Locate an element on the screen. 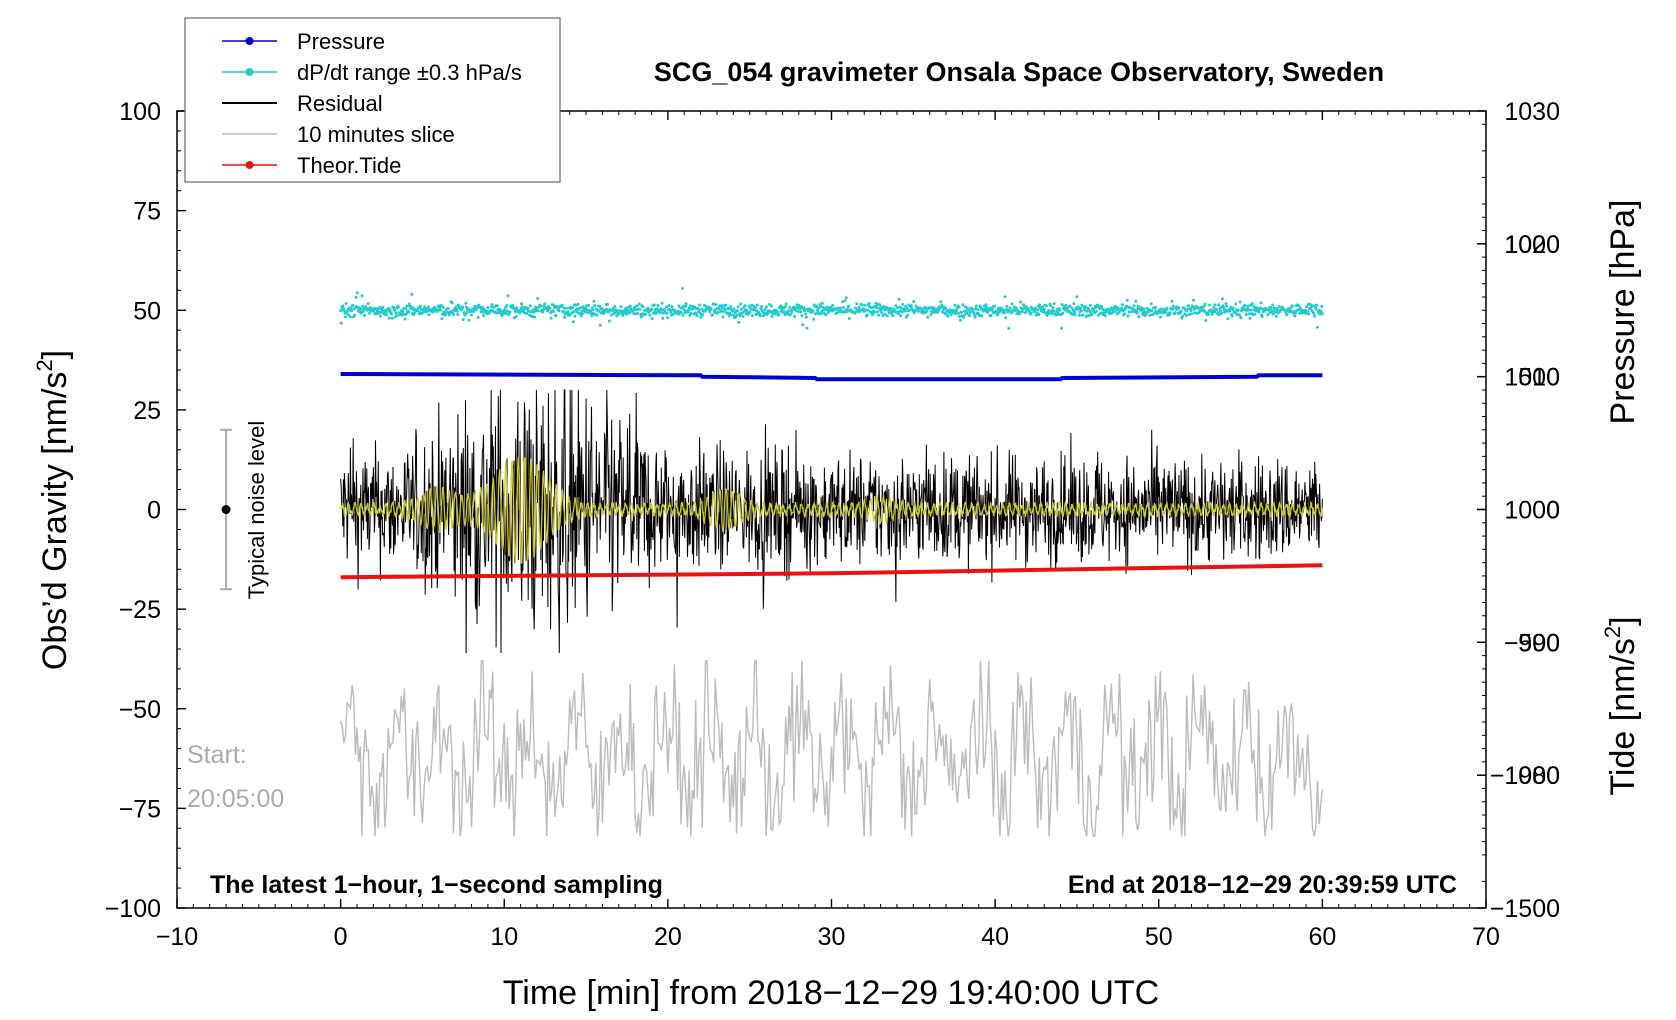 The image size is (1676, 1020). noise-level-marker is located at coordinates (226, 509).